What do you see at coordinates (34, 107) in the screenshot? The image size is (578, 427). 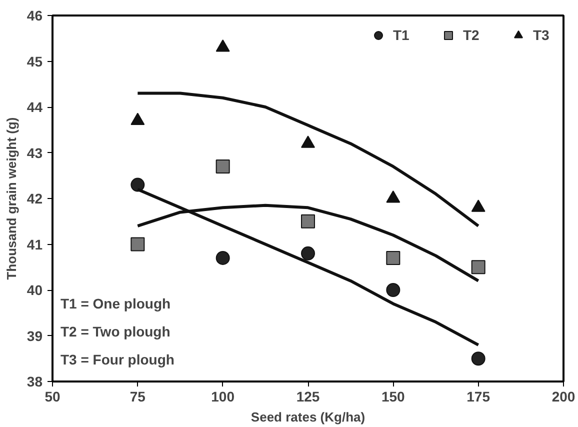 I see `y-tick-label: 44` at bounding box center [34, 107].